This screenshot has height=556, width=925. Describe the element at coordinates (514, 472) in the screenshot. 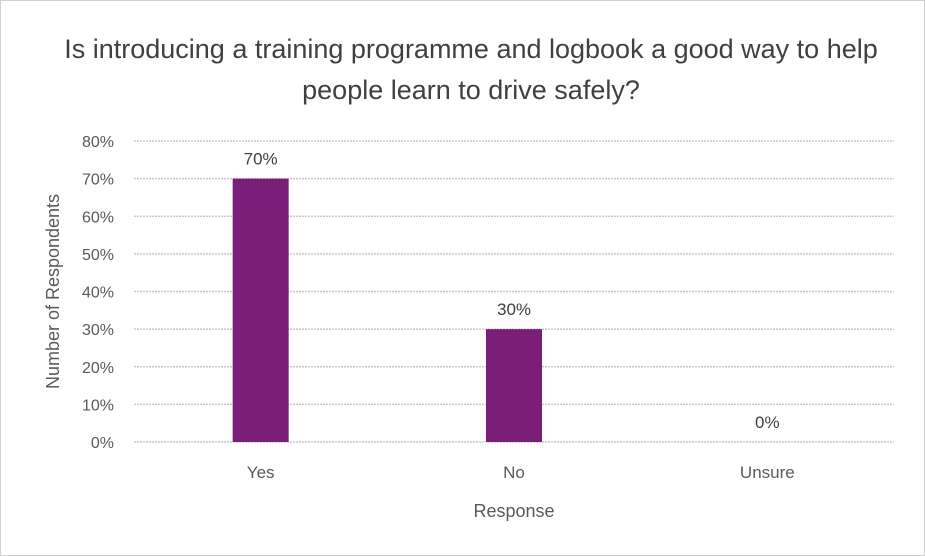

I see `x-category-label: No` at that location.